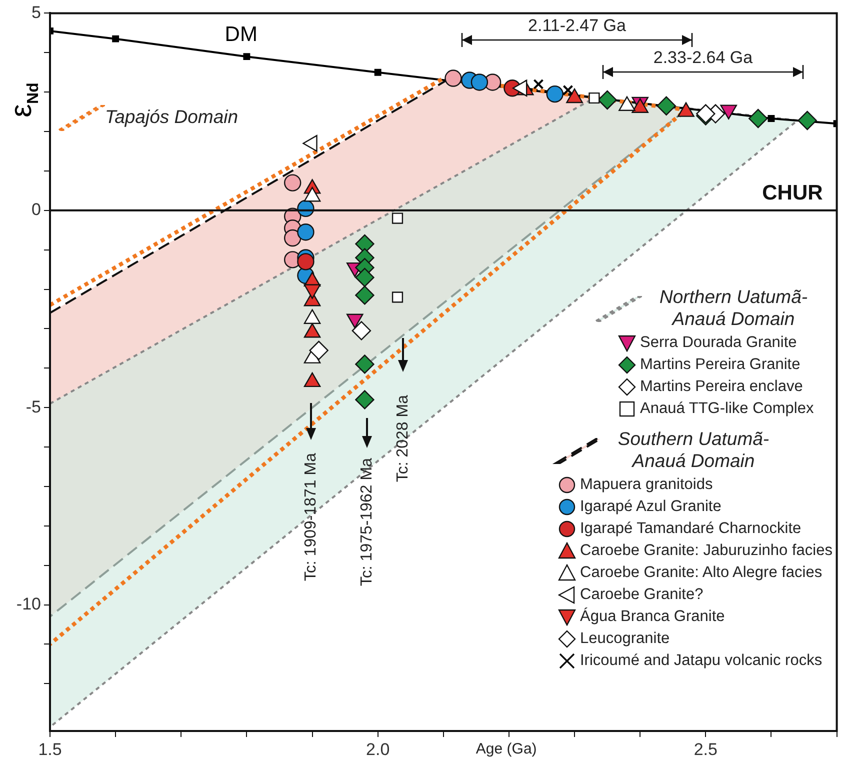  I want to click on legend-label: Southern Uatumã-Anauá Domain, so click(693, 450).